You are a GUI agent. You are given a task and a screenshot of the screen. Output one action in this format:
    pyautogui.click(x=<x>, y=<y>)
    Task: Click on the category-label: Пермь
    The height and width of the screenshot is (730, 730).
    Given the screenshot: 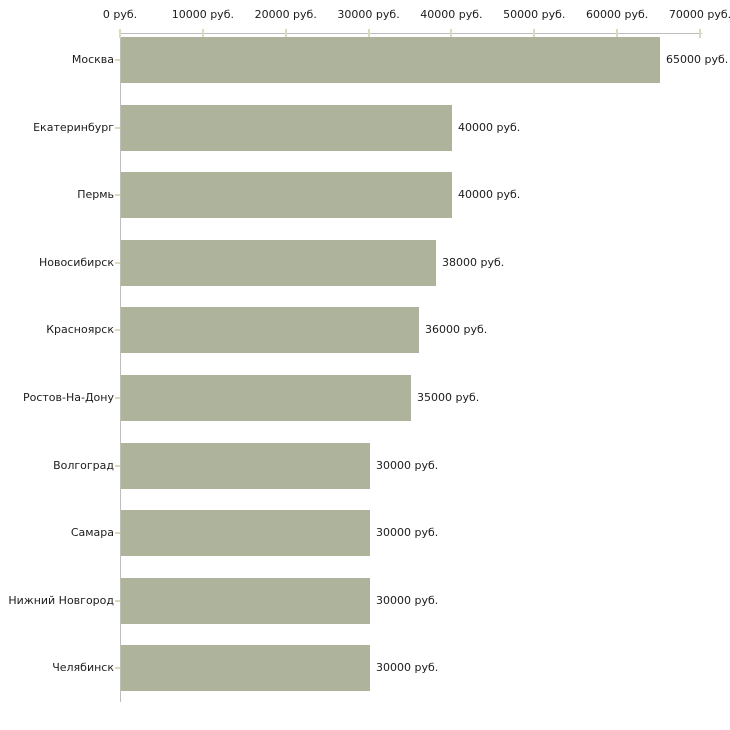 What is the action you would take?
    pyautogui.click(x=95, y=195)
    